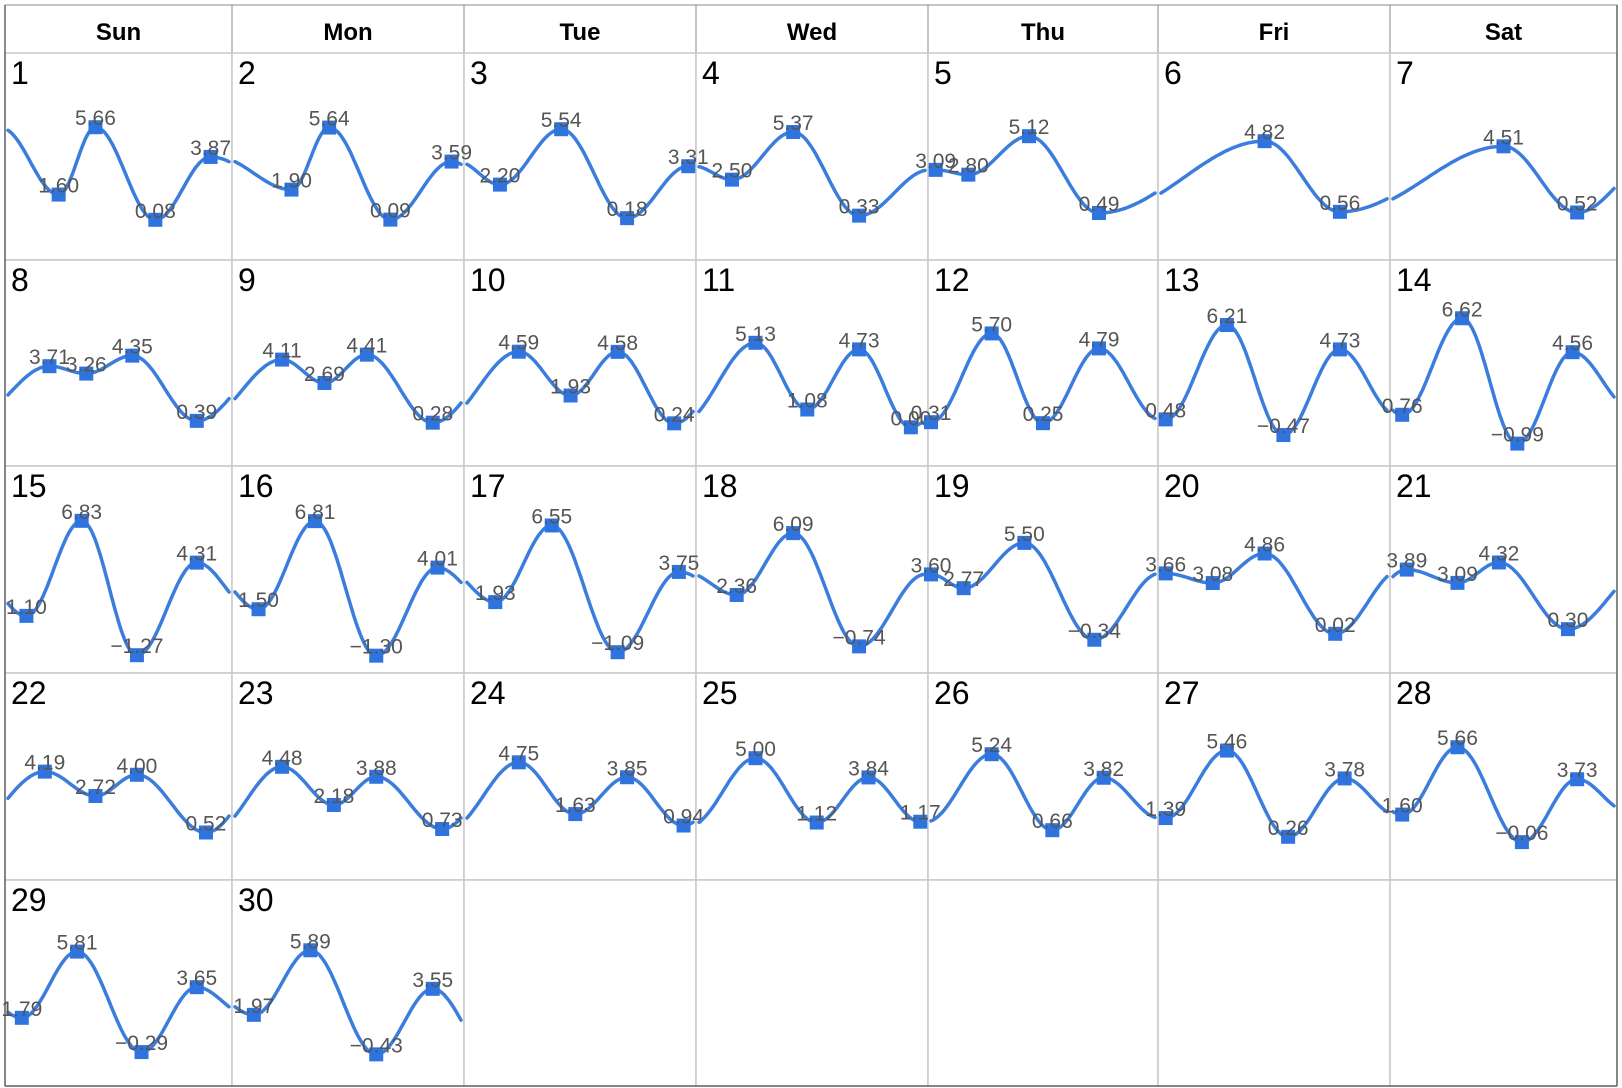  I want to click on tide-value-label: 4.32, so click(1498, 553).